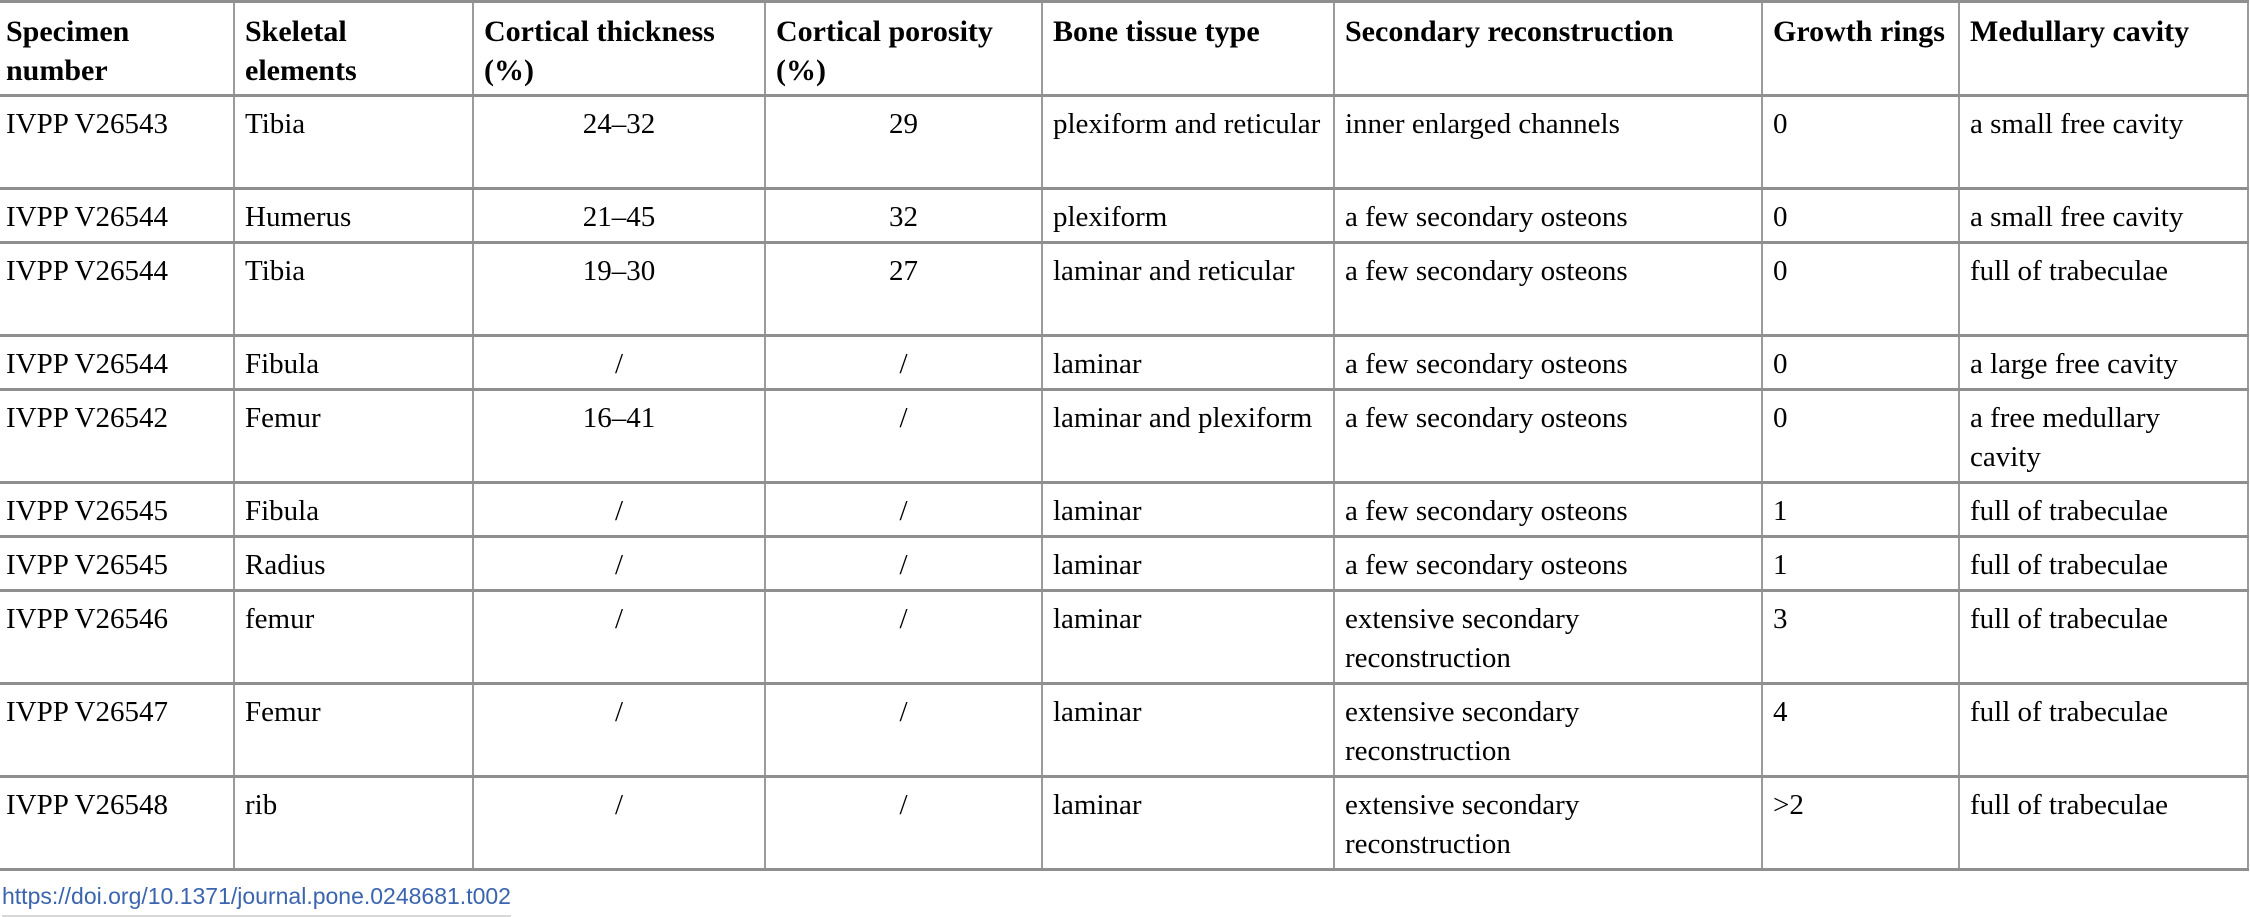 This screenshot has height=917, width=2250. What do you see at coordinates (1187, 215) in the screenshot?
I see `cell-bone-tissue-type: plexiform` at bounding box center [1187, 215].